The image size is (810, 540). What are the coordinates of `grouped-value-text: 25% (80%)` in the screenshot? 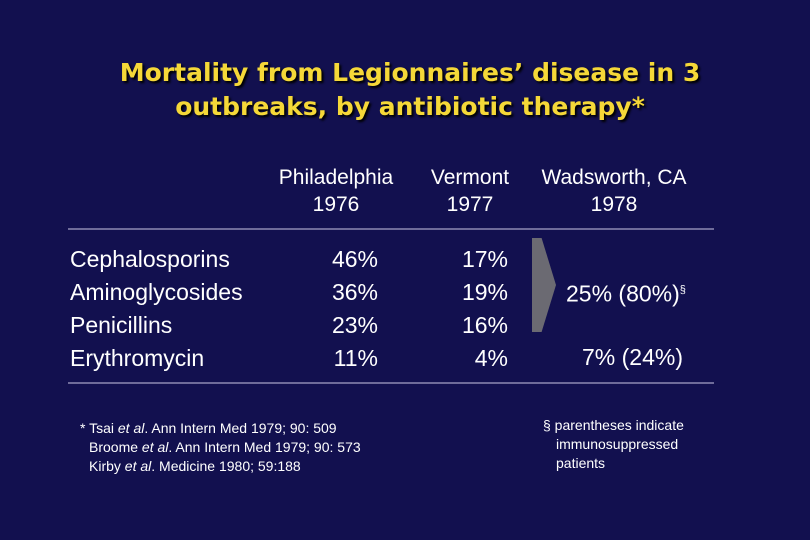 It's located at (623, 293).